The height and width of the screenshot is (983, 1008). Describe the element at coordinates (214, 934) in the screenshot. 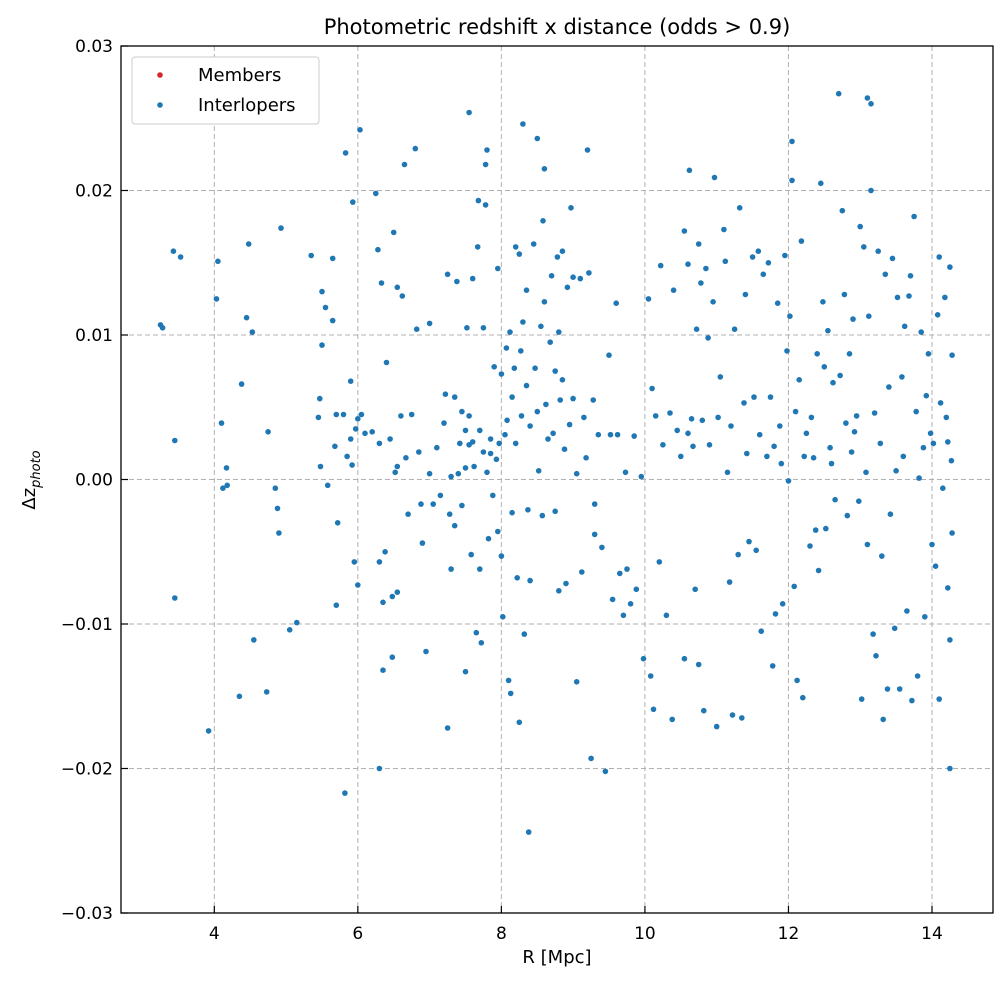

I see `x-tick-label: 4` at that location.